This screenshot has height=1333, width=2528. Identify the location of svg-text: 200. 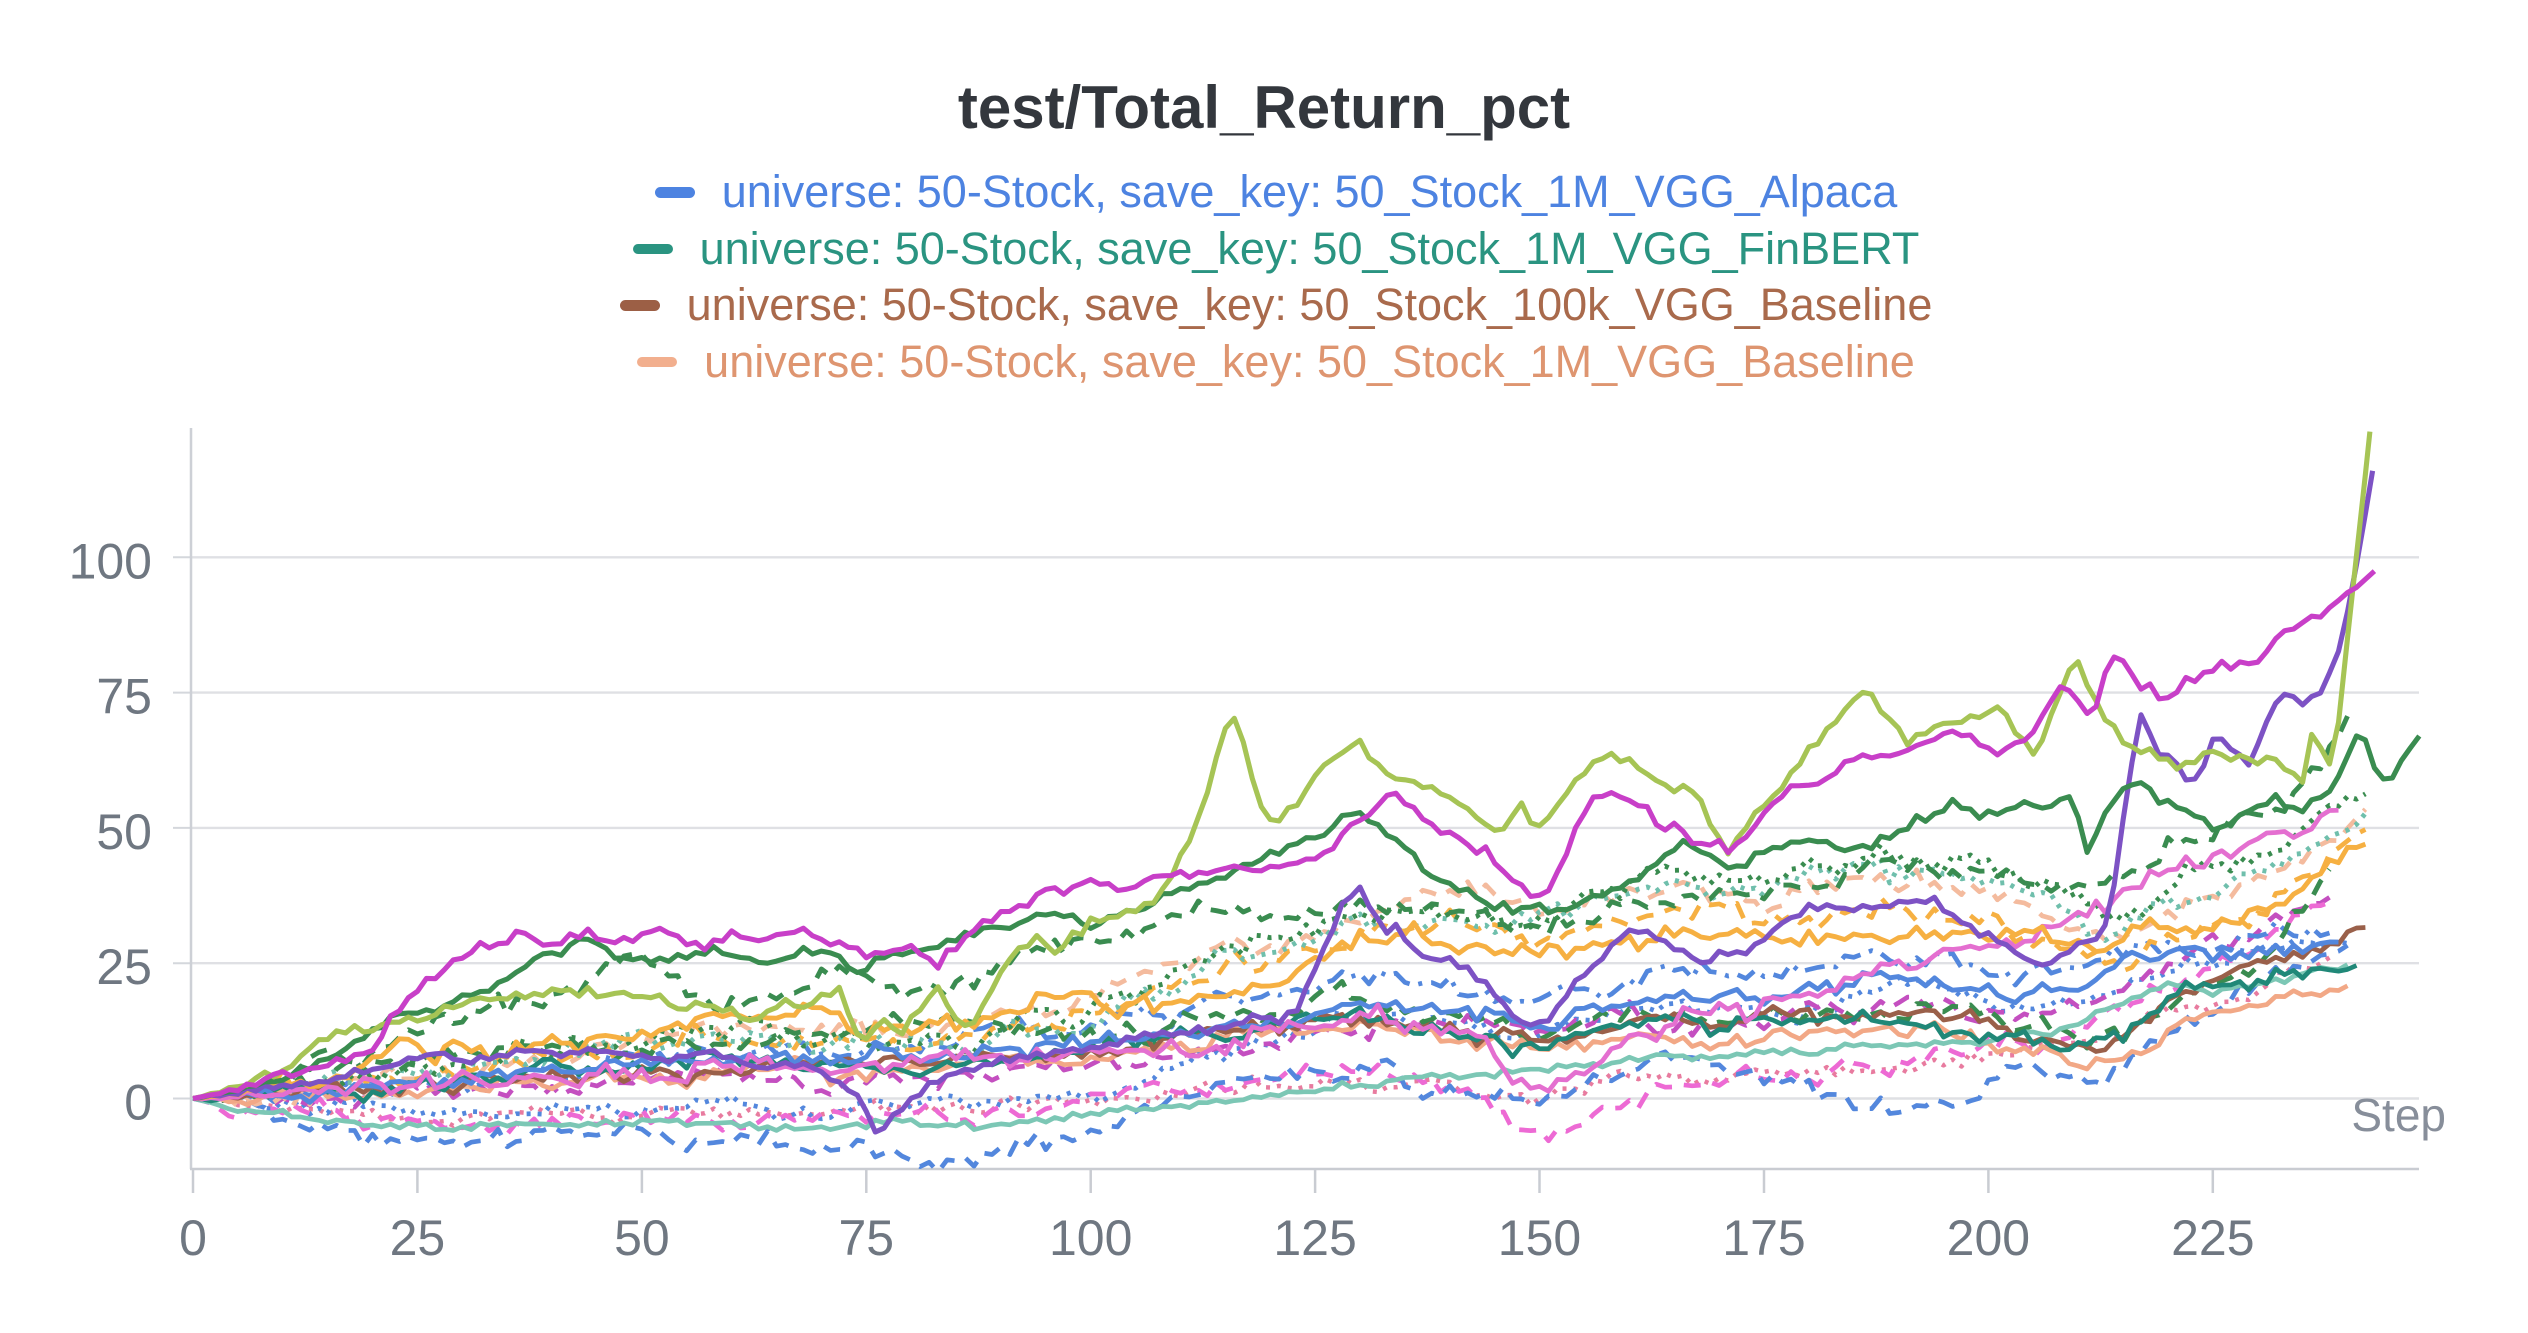
(1988, 1238).